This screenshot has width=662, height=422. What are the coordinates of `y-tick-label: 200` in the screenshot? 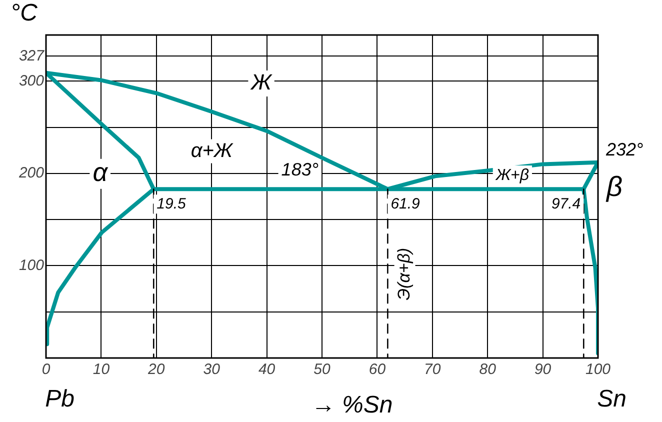 It's located at (31, 173).